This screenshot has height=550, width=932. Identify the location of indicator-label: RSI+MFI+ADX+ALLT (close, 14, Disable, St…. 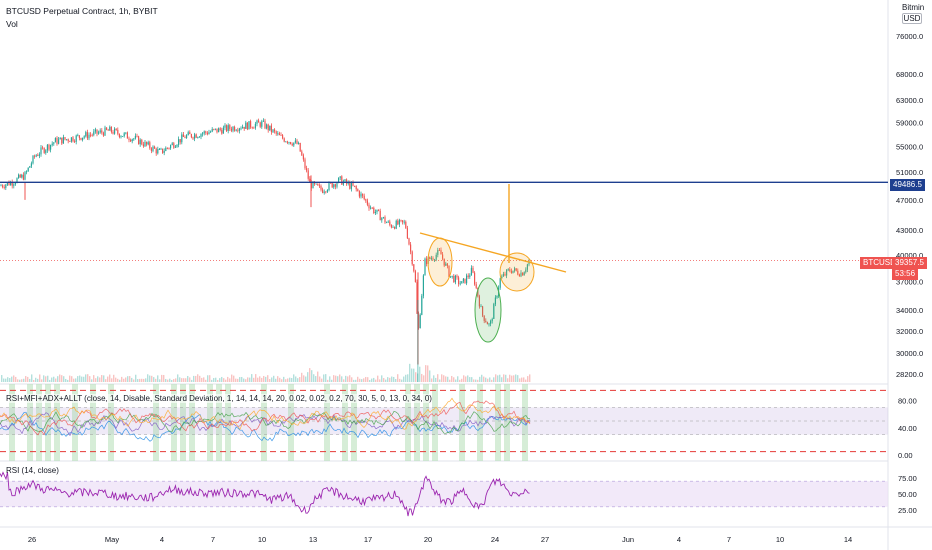
(219, 398).